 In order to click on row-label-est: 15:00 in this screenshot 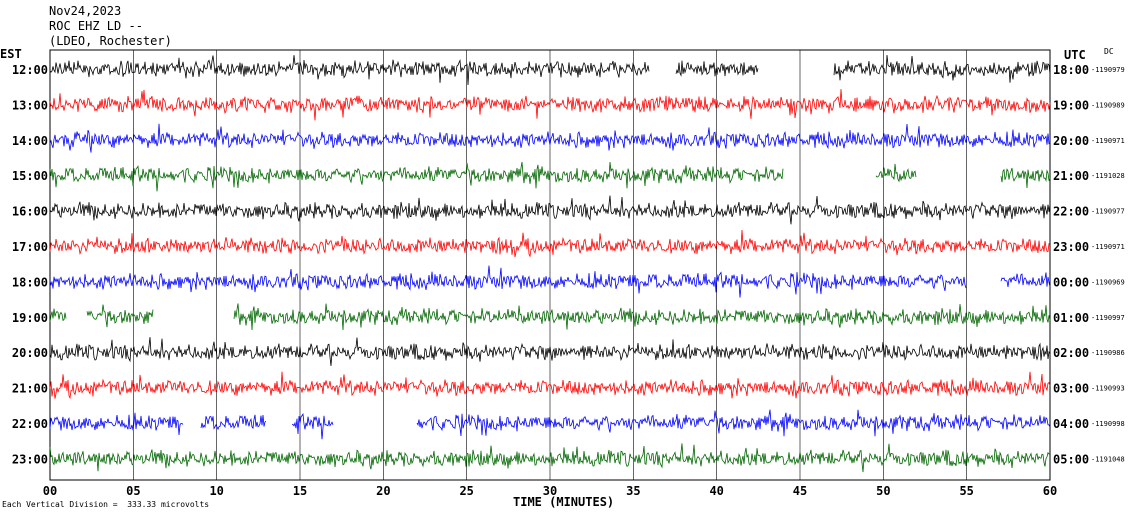, I will do `click(30, 176)`.